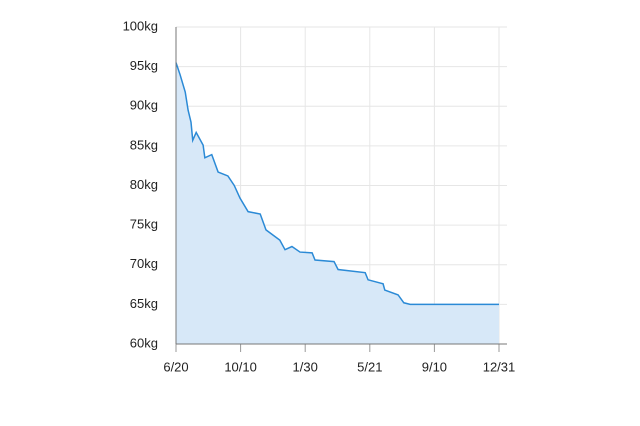  What do you see at coordinates (240, 366) in the screenshot?
I see `x-tick-label: 10/10` at bounding box center [240, 366].